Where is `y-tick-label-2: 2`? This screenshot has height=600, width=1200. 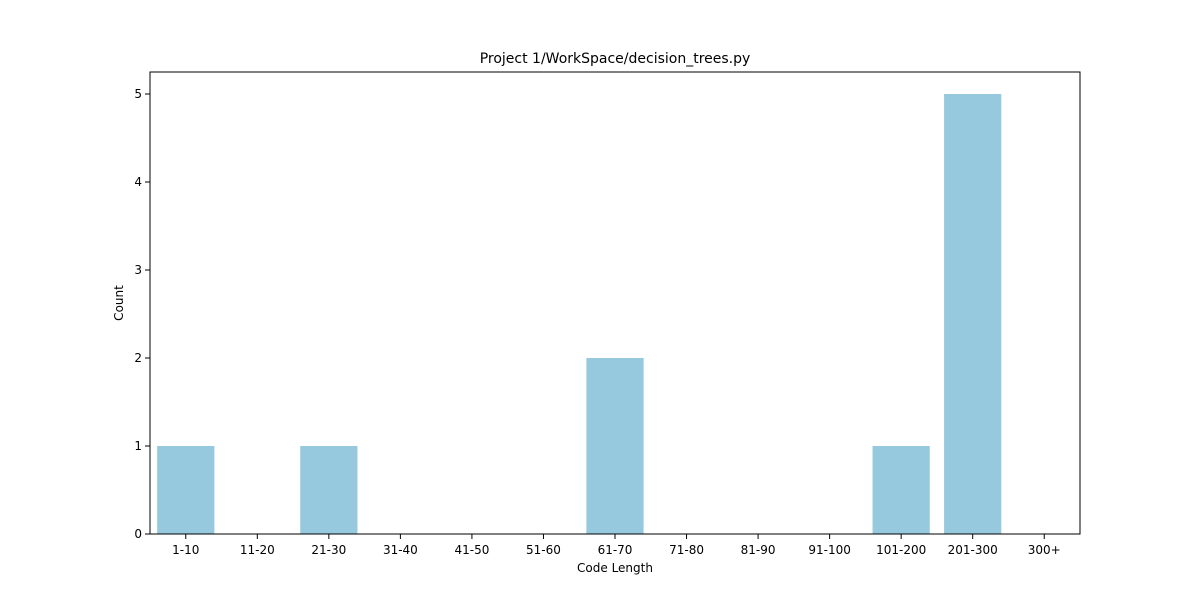
y-tick-label-2: 2 is located at coordinates (138, 358).